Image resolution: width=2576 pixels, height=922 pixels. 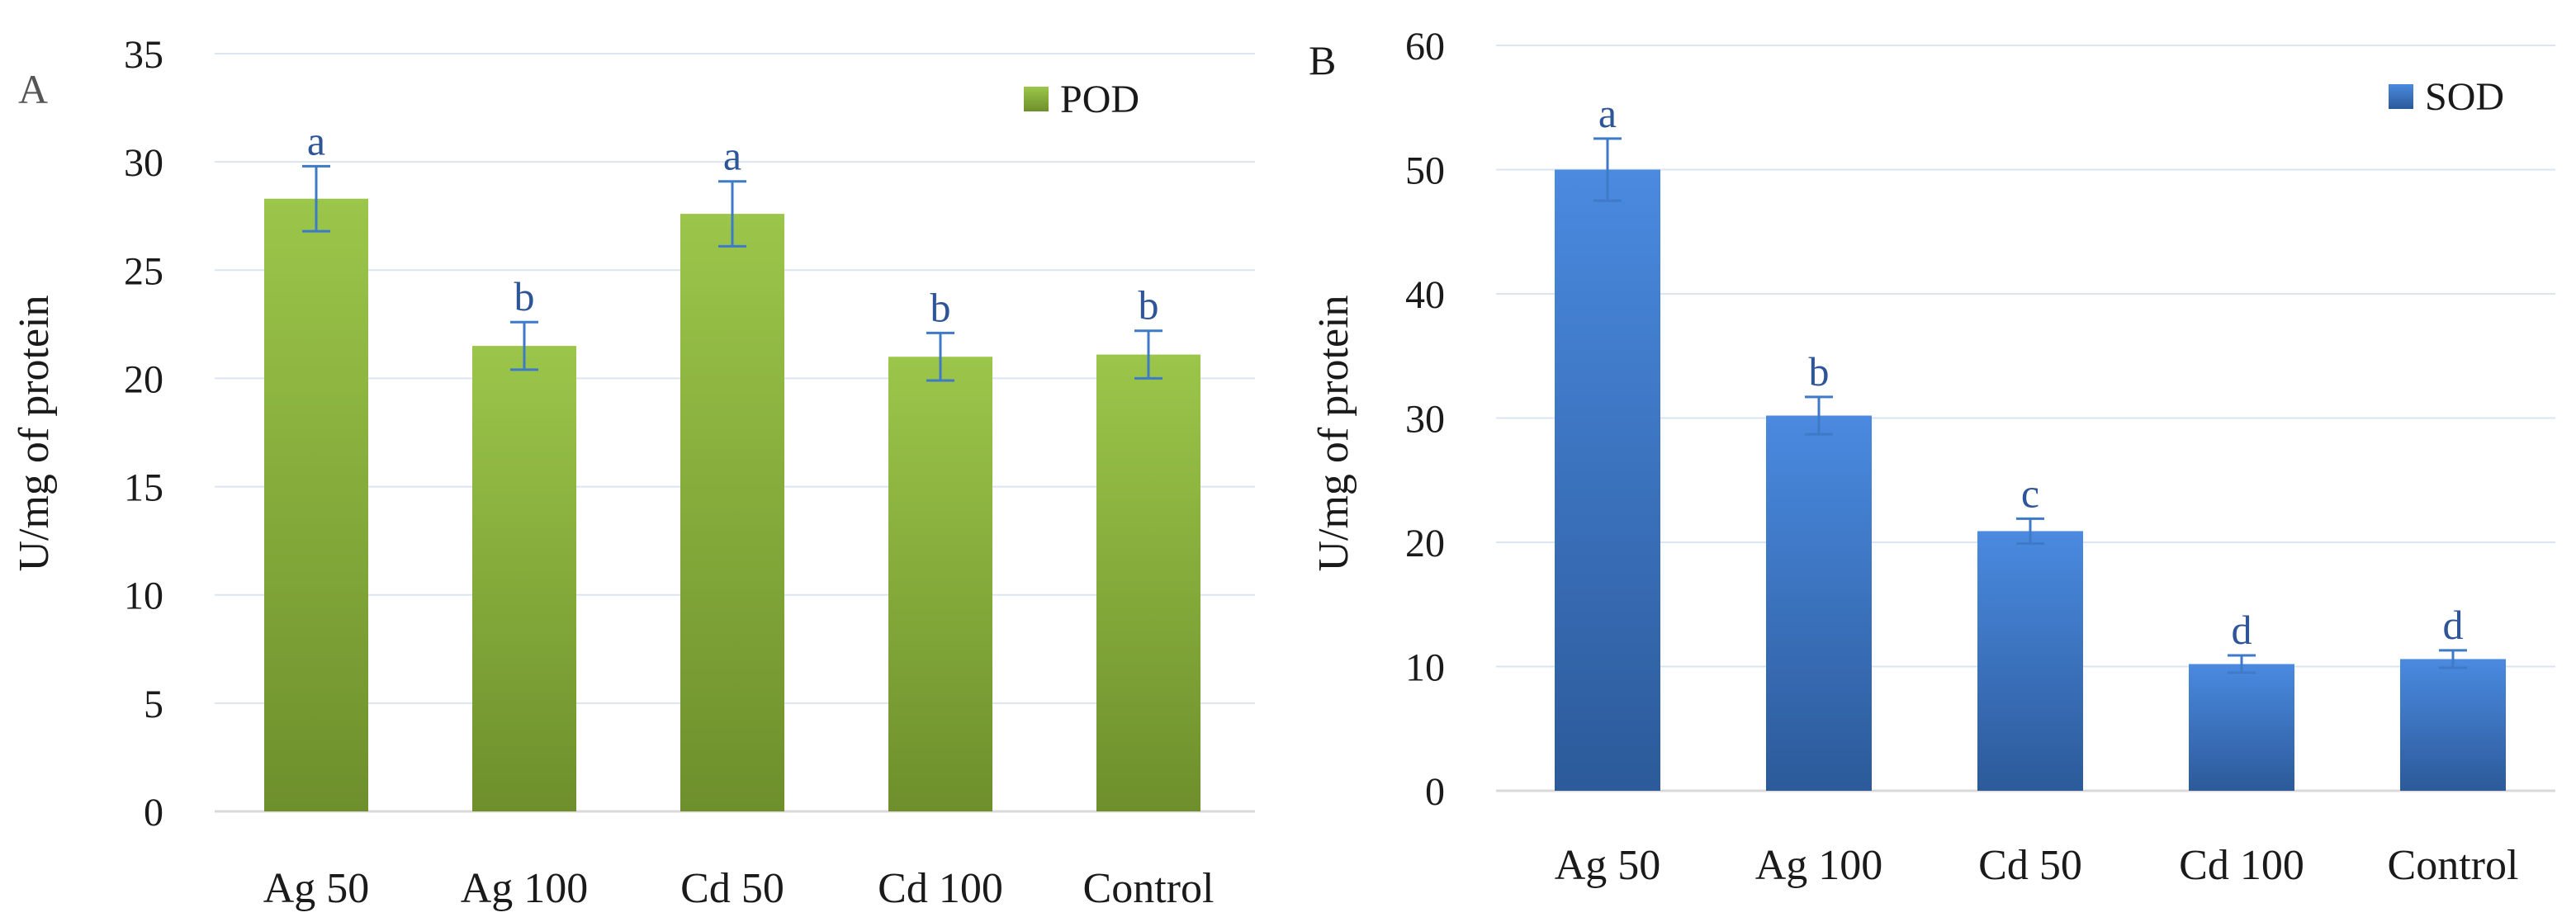 What do you see at coordinates (1333, 433) in the screenshot?
I see `y-axis-label-b: U/mg of protein` at bounding box center [1333, 433].